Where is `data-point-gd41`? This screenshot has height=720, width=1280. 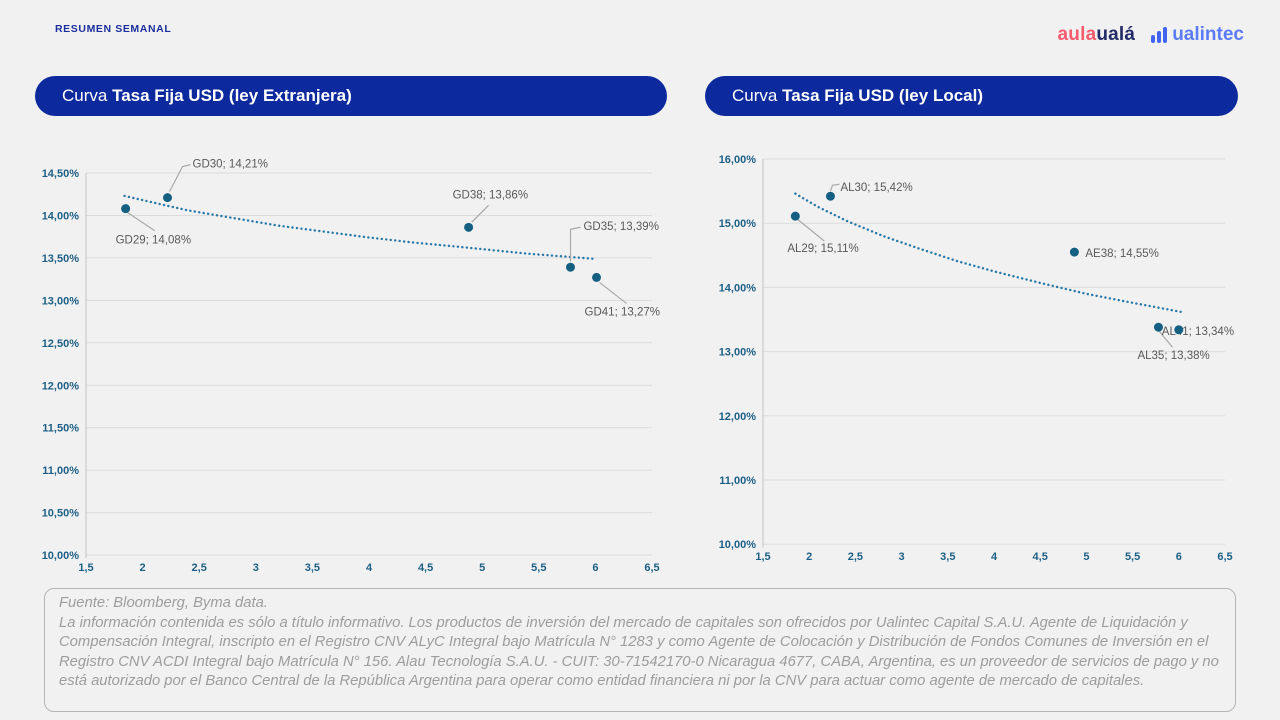
data-point-gd41 is located at coordinates (597, 277).